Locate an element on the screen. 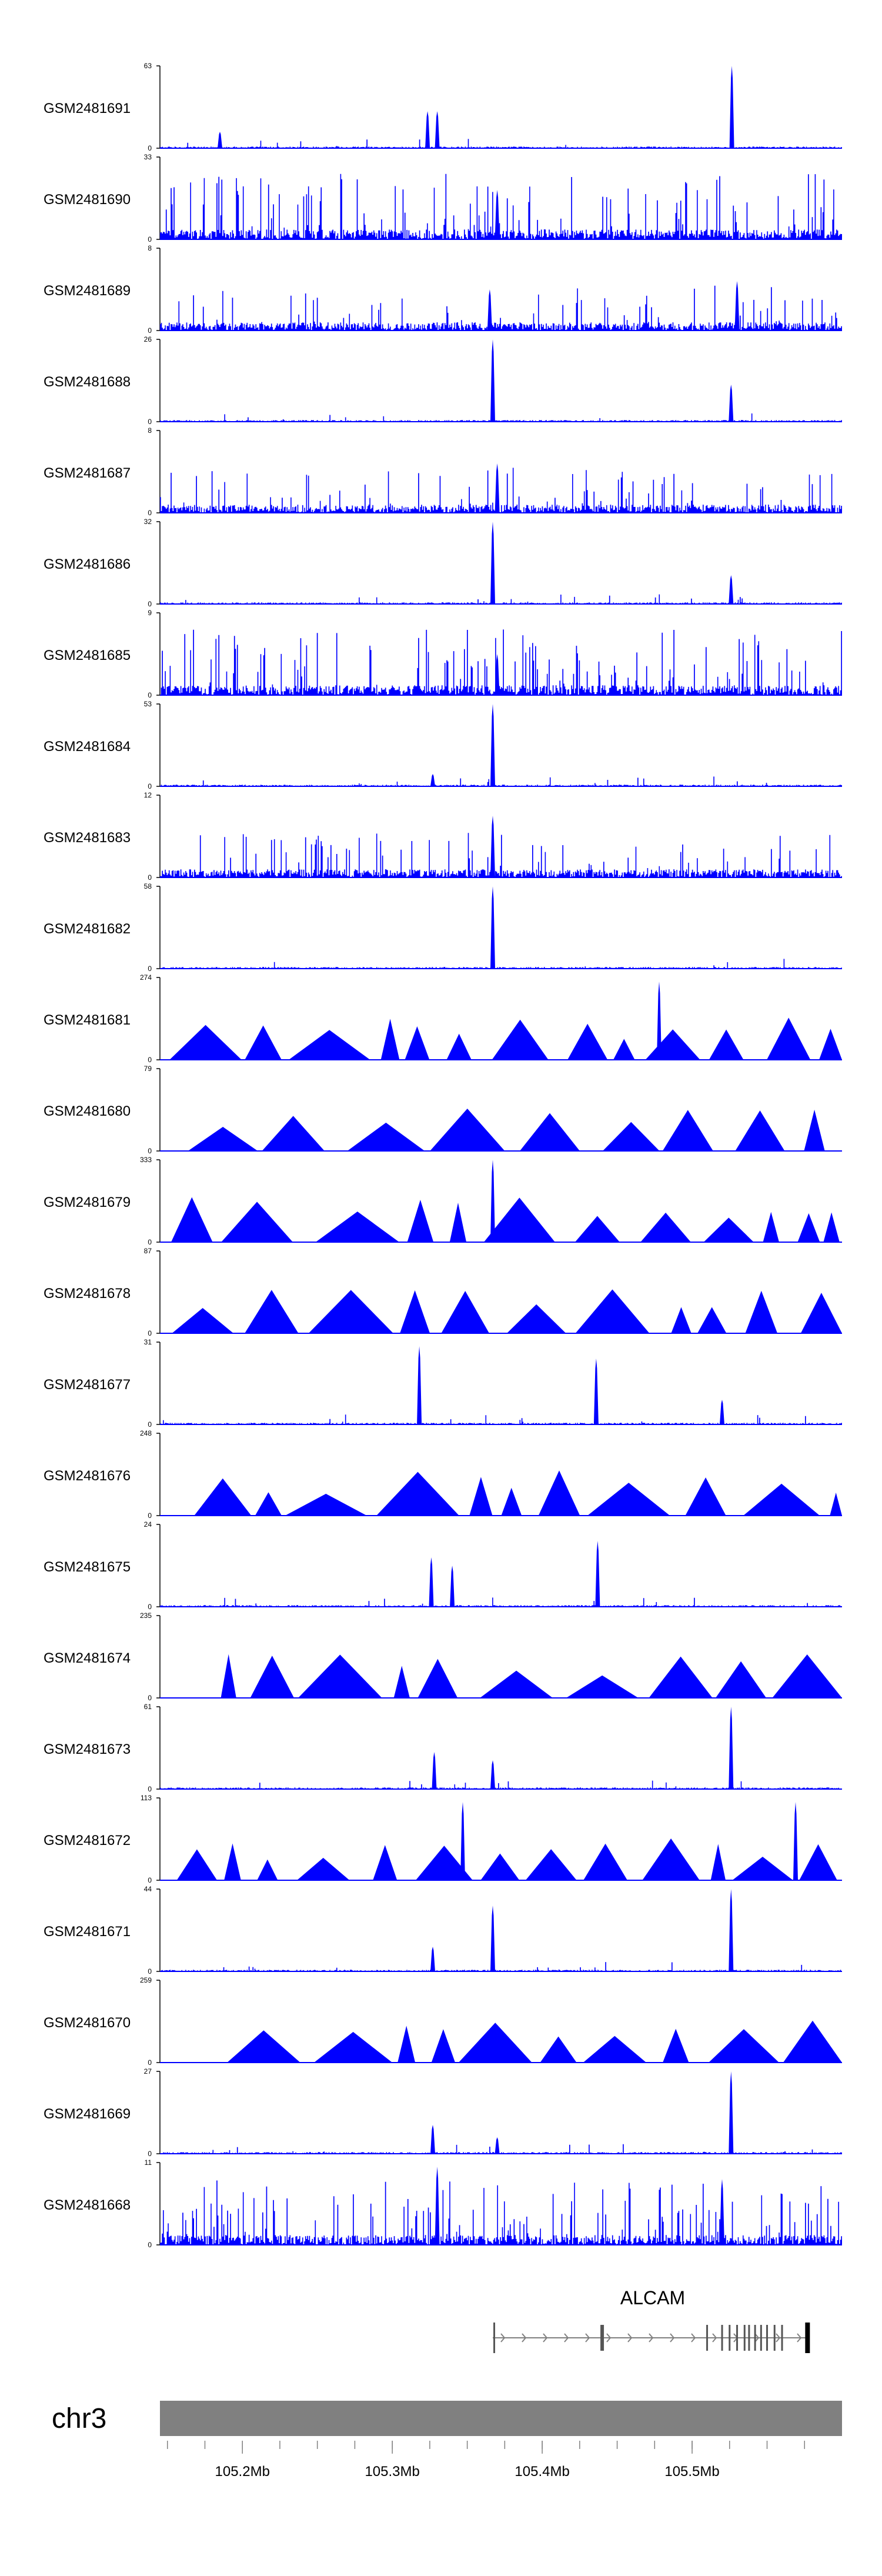 The height and width of the screenshot is (2576, 882). y-max-label: 32 is located at coordinates (148, 522).